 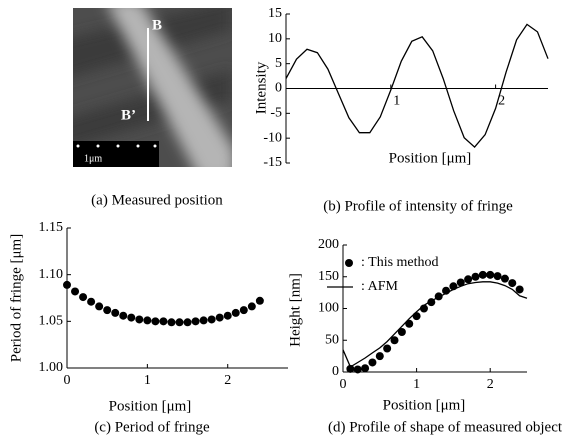 I want to click on y-tick-label: 50, so click(x=332, y=339).